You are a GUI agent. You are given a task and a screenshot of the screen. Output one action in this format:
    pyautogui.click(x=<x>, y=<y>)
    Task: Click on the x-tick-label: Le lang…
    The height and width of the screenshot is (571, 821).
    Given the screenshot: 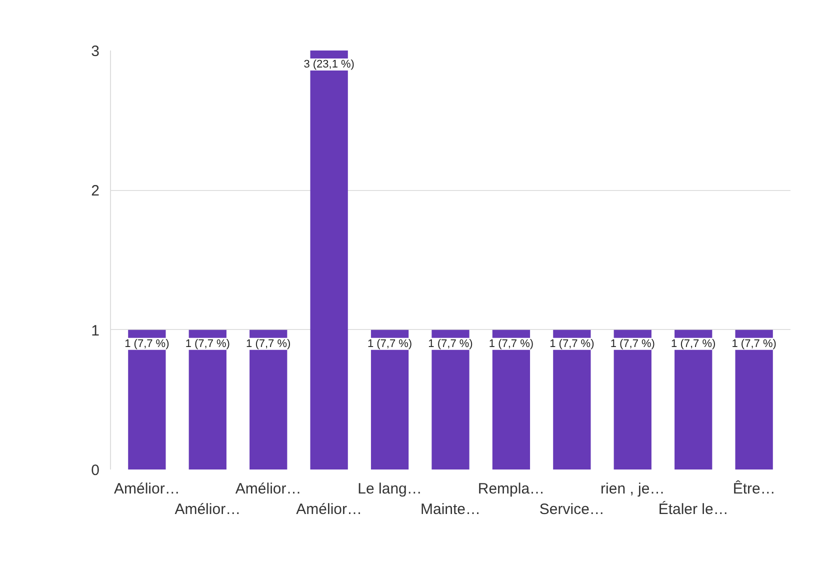 What is the action you would take?
    pyautogui.click(x=390, y=489)
    